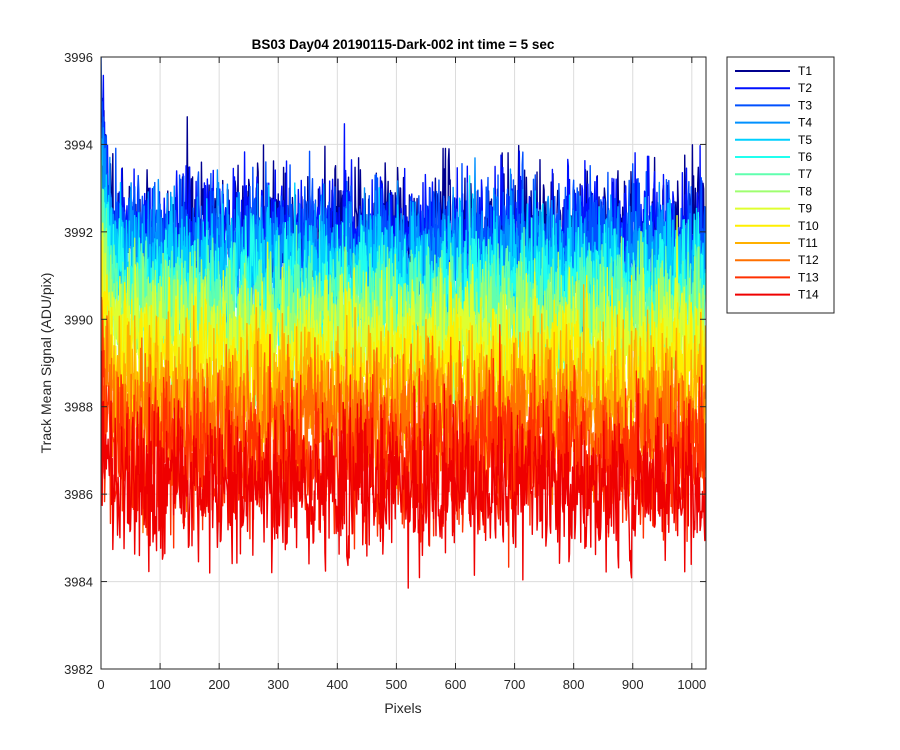 This screenshot has height=750, width=900. I want to click on legend-items: T1 T2 T3 T4 T5 T6 T7 T8 T9 T10 T11 T12 T13 T14, so click(777, 183).